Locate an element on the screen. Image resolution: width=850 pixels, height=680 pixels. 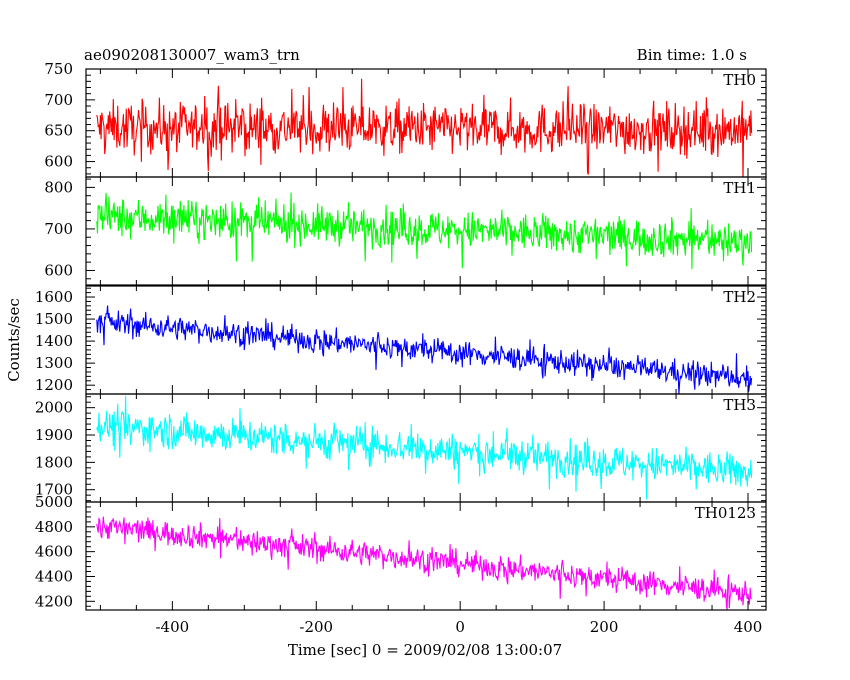
panel-th1: TH1 600 700 800 is located at coordinates (405, 231).